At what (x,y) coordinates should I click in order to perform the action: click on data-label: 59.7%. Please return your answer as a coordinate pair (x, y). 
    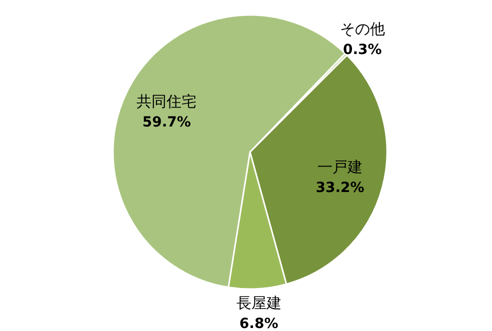
    Looking at the image, I should click on (166, 122).